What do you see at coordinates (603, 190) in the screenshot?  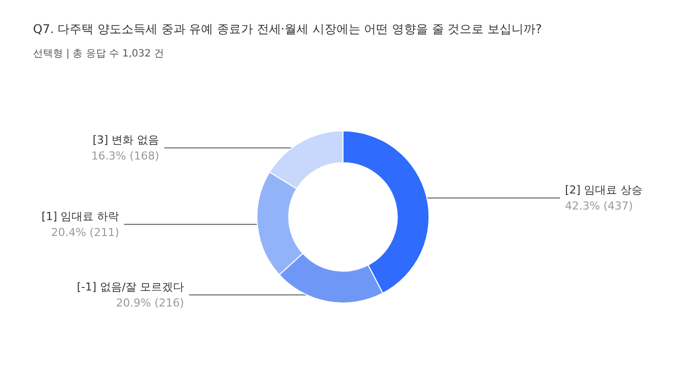 I see `slice-label: [2] 임대료 상승` at bounding box center [603, 190].